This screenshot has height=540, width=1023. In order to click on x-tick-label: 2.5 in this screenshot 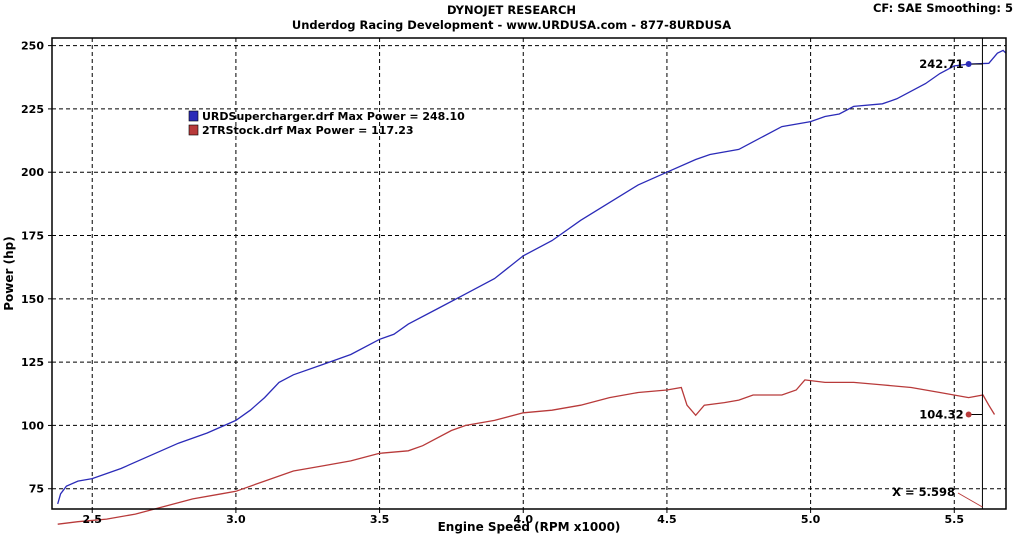, I will do `click(92, 519)`.